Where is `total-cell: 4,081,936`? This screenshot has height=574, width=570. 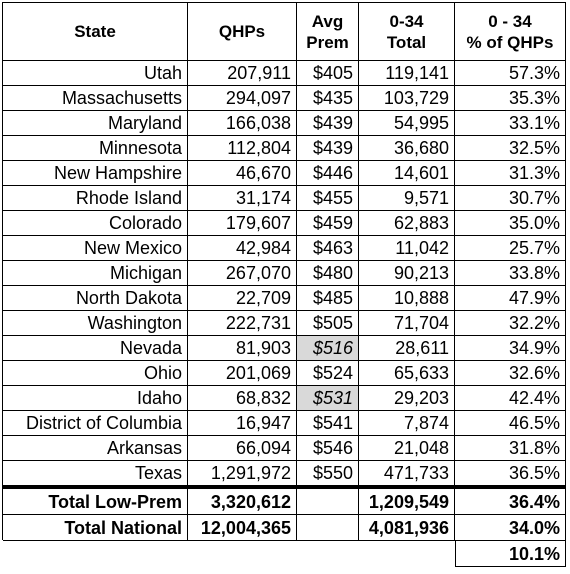
total-cell: 4,081,936 is located at coordinates (407, 528).